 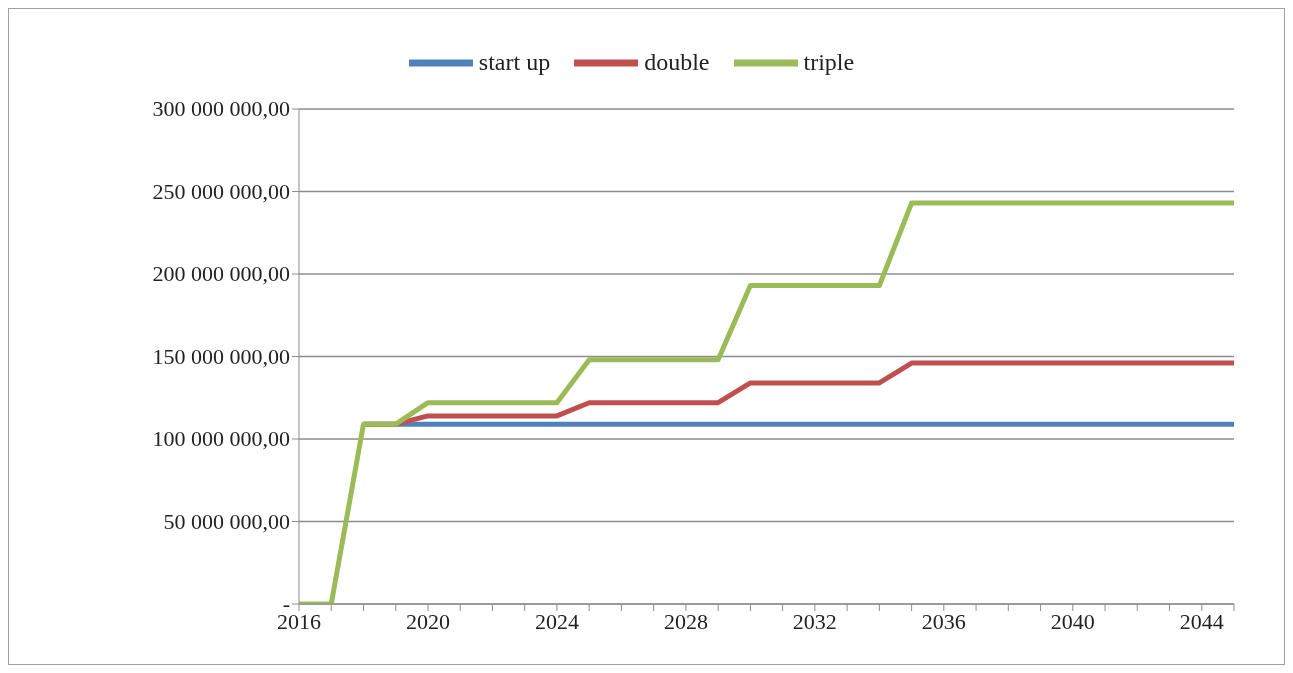 I want to click on y-tick-label: 50 000 000,00, so click(x=226, y=521).